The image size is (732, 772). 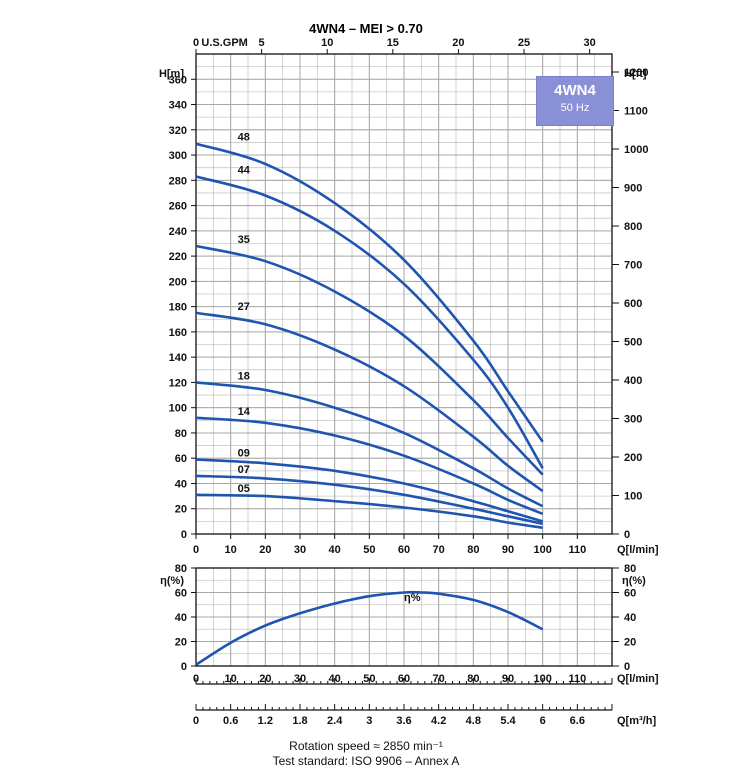 What do you see at coordinates (403, 721) in the screenshot?
I see `eff-x2-tick-label: 3.6` at bounding box center [403, 721].